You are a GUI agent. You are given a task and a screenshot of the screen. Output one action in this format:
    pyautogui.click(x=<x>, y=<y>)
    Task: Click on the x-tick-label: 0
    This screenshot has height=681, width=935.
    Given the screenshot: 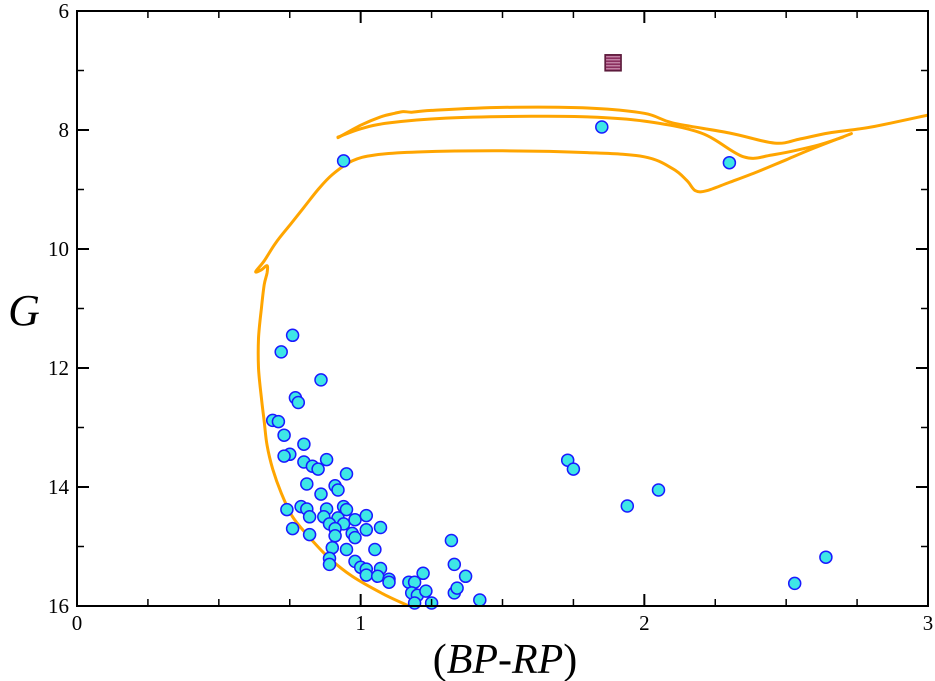 What is the action you would take?
    pyautogui.click(x=77, y=623)
    